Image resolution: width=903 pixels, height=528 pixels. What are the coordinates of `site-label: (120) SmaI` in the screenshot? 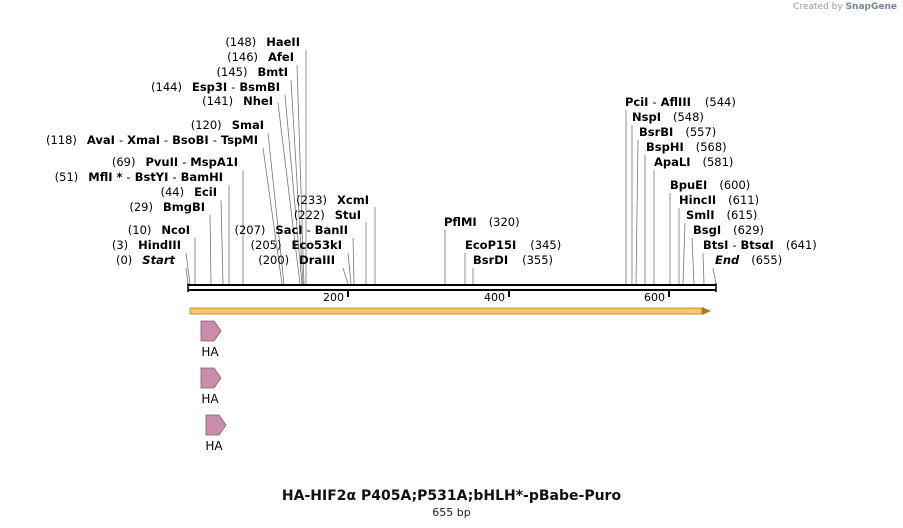 It's located at (227, 125).